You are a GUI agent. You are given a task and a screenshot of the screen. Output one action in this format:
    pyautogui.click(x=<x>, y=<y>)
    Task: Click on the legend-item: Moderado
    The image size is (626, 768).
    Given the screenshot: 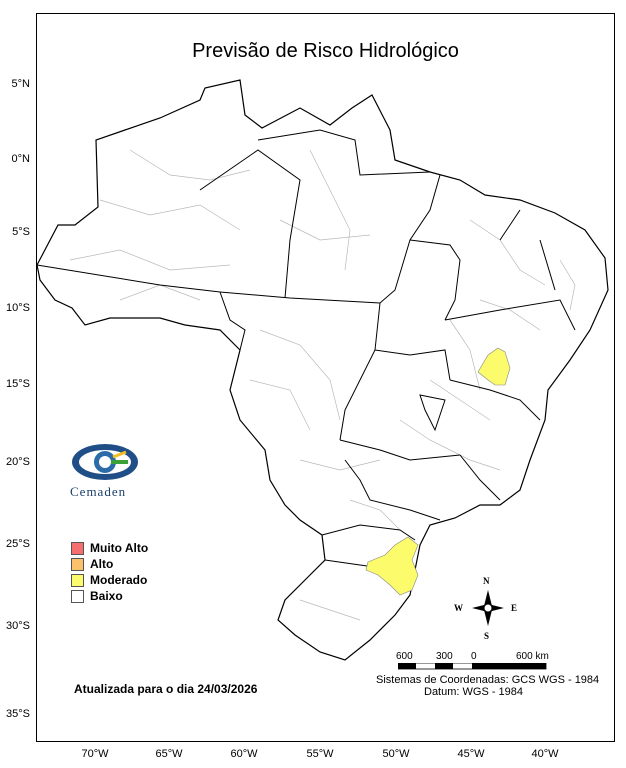 What is the action you would take?
    pyautogui.click(x=109, y=580)
    